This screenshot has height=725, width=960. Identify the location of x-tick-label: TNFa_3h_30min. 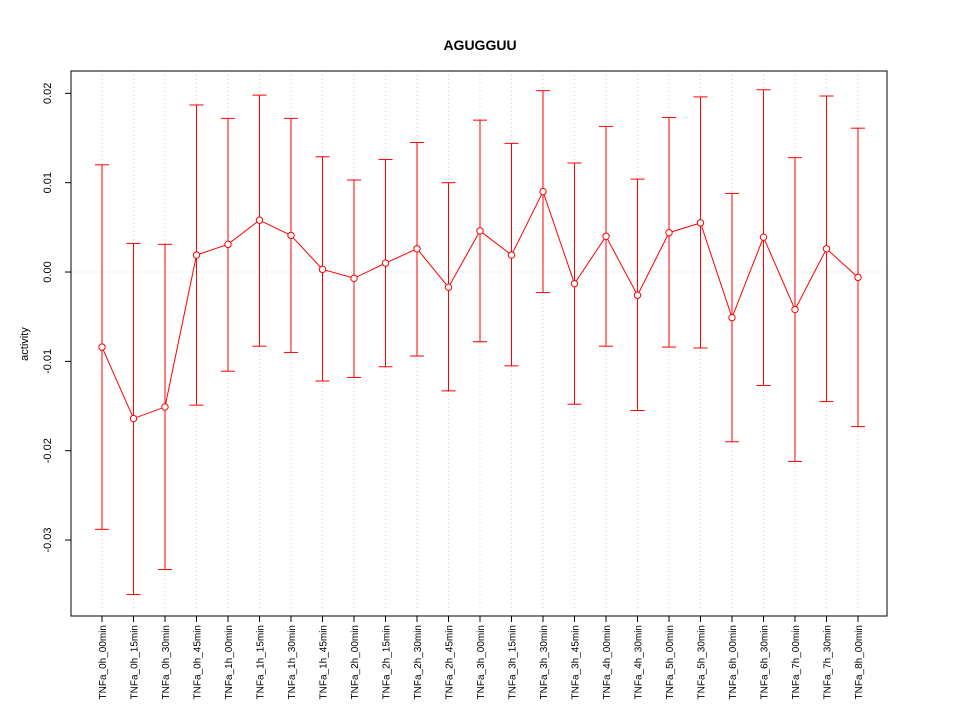
(544, 662).